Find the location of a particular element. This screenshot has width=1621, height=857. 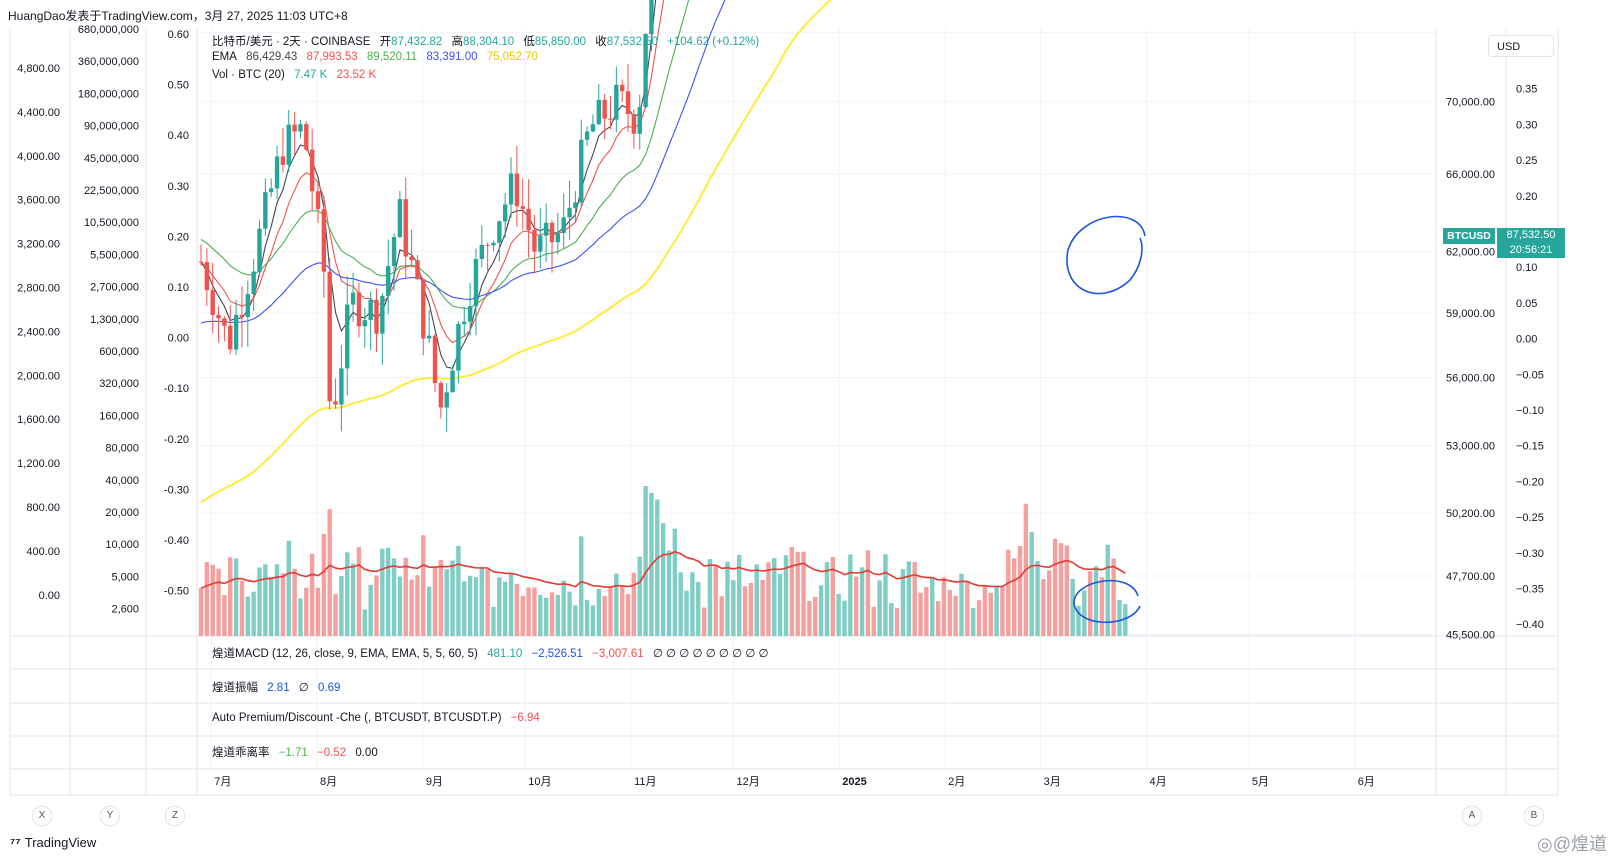

change-value: +104.62 (+0.12%) is located at coordinates (713, 42).